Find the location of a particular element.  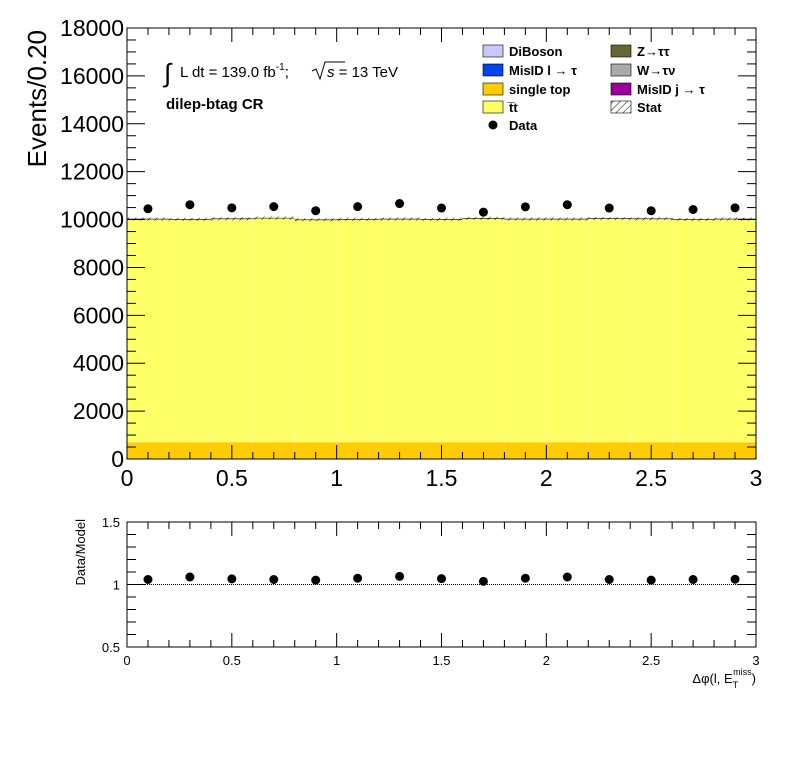

main-y-tick-label: 4000 is located at coordinates (98, 363).